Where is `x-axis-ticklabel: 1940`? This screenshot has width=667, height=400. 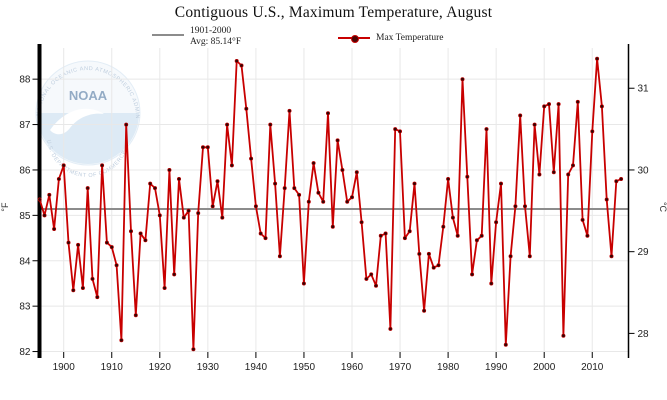 x-axis-ticklabel: 1940 is located at coordinates (256, 367).